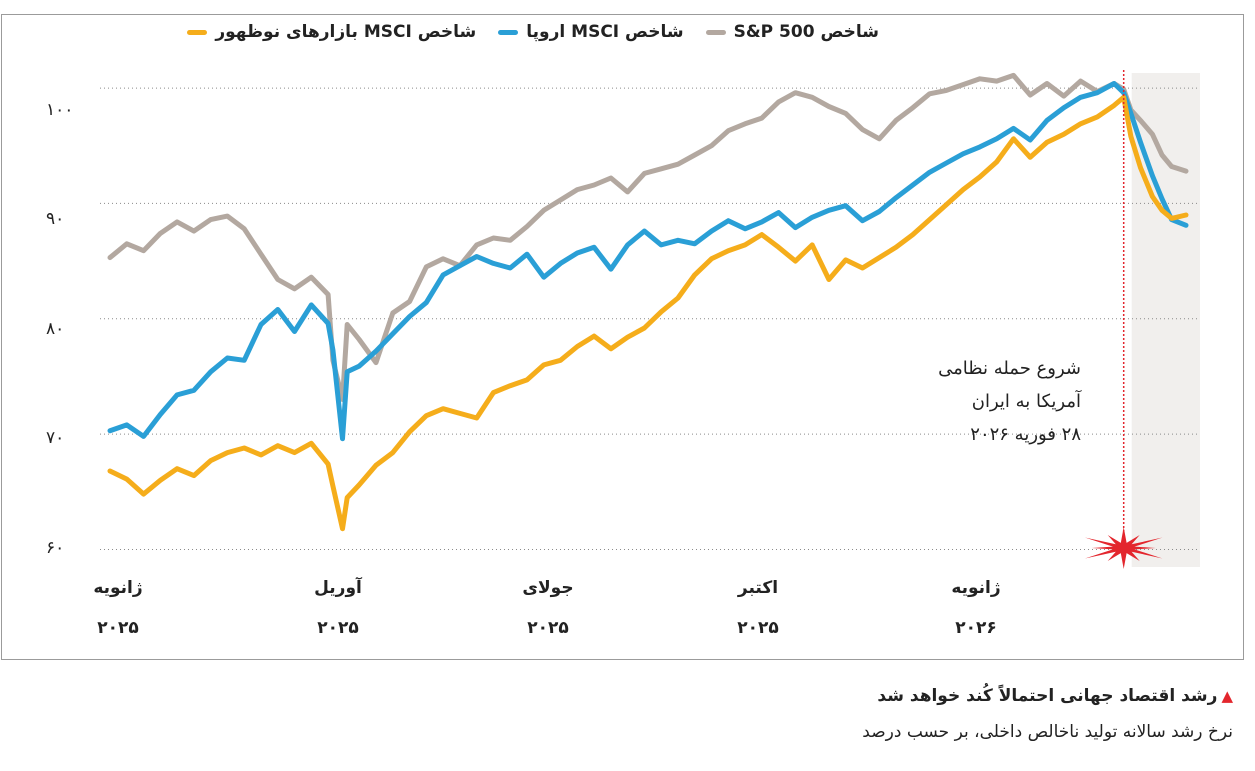 The image size is (1255, 771). I want to click on legend-swatch-msci-europe, so click(508, 32).